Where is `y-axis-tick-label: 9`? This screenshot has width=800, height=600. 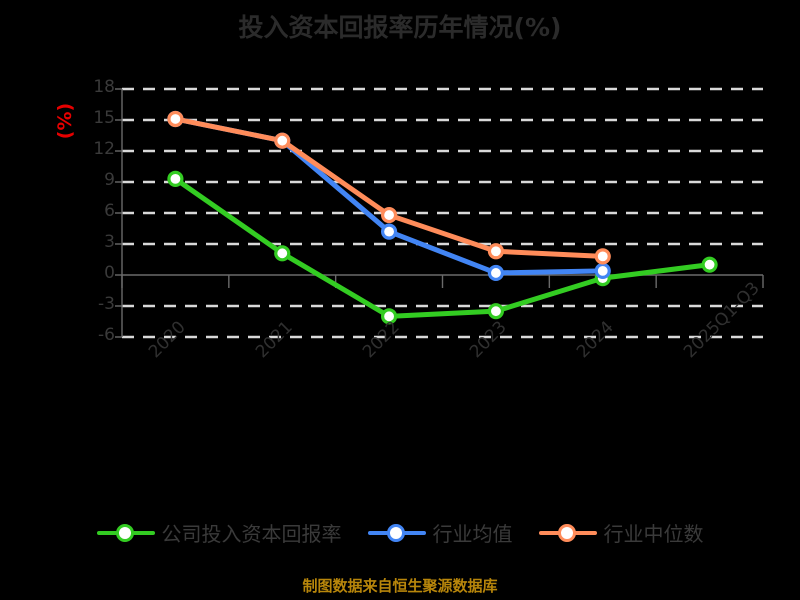
y-axis-tick-label: 9 is located at coordinates (109, 180).